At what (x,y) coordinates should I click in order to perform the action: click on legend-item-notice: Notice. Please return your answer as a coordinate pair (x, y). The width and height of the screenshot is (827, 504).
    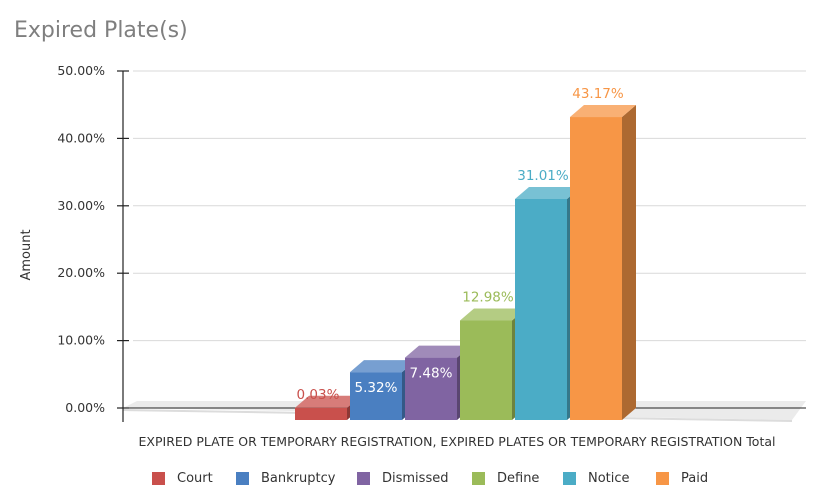
    Looking at the image, I should click on (596, 478).